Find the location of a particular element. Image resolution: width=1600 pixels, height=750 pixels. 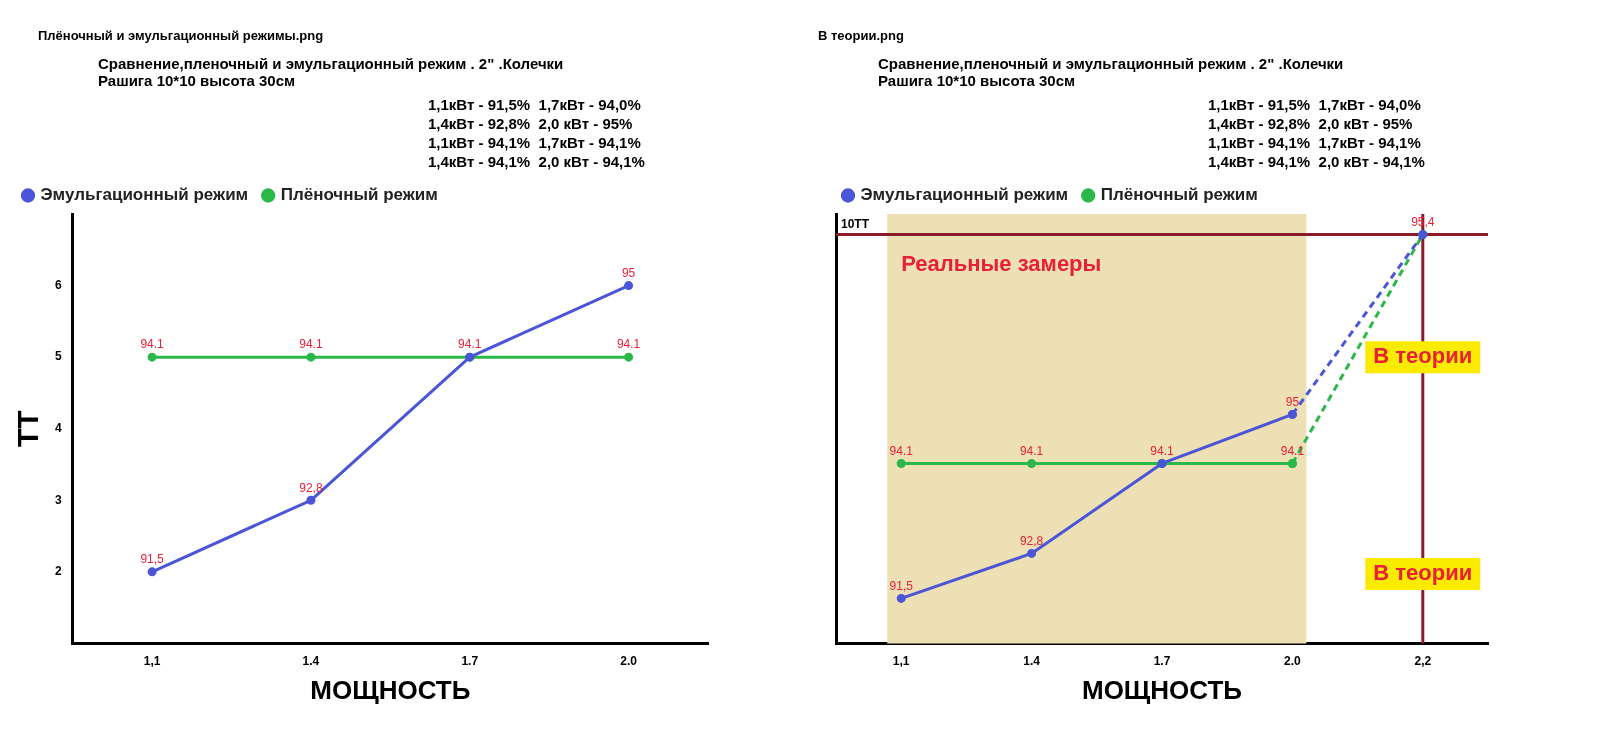

y-tick-label: 6 is located at coordinates (58, 284).